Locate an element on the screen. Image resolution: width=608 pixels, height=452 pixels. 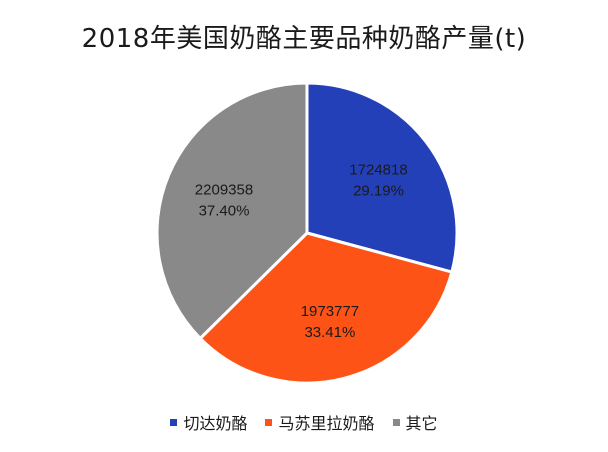
pie-slice-mozzarella is located at coordinates (326, 308).